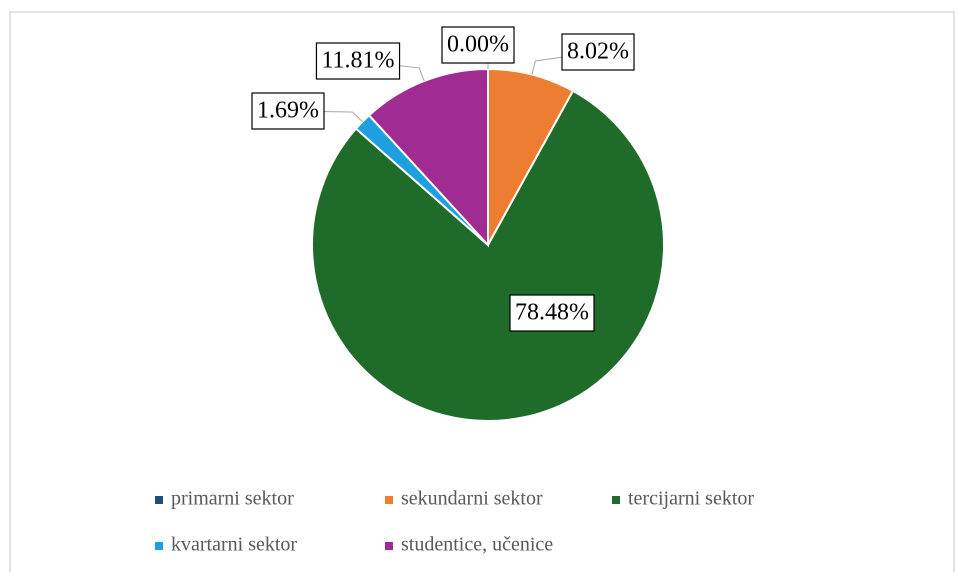 The width and height of the screenshot is (959, 572). I want to click on legend-label: primarni sektor, so click(232, 499).